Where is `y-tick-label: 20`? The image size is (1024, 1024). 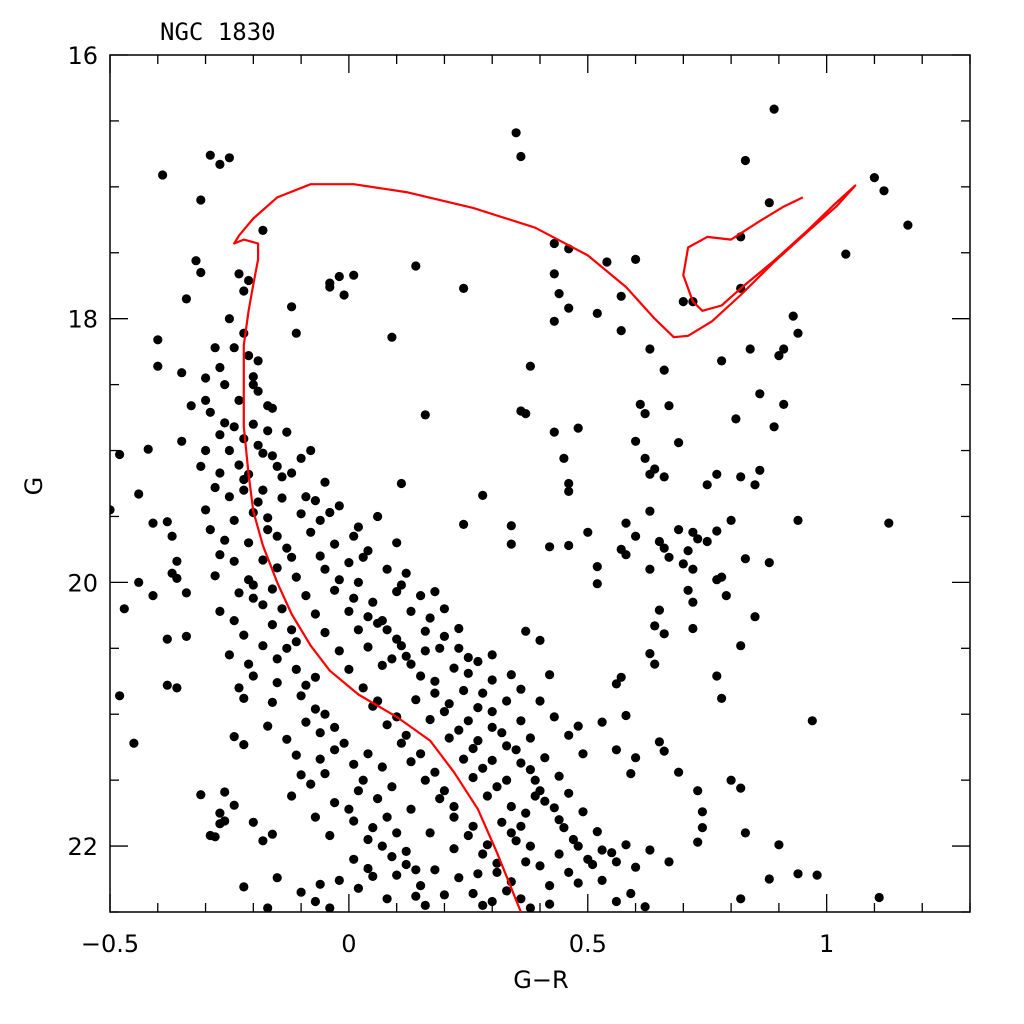 y-tick-label: 20 is located at coordinates (82, 583).